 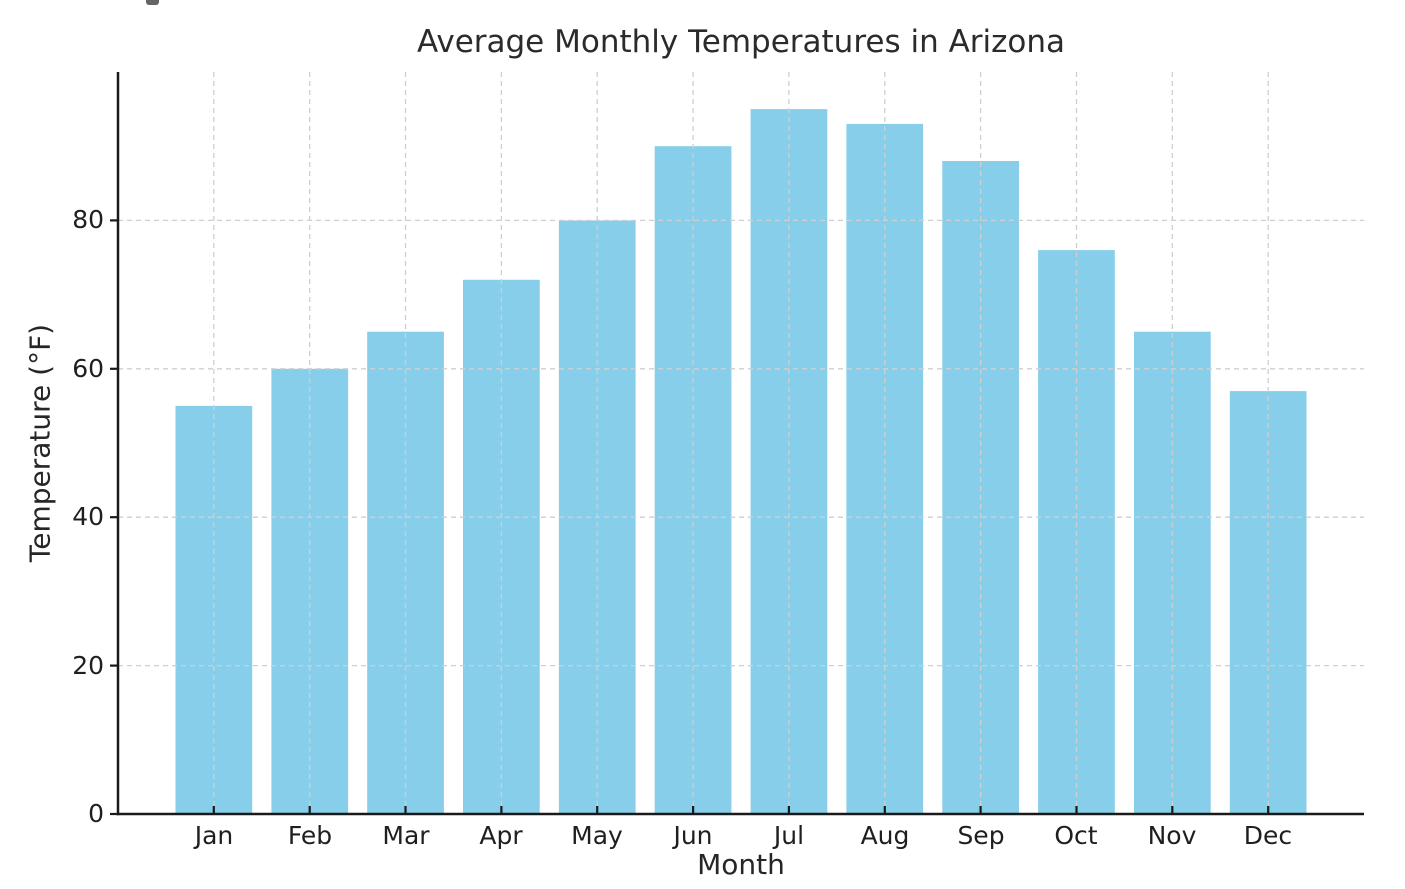 What do you see at coordinates (88, 219) in the screenshot?
I see `y-tick-label-80: 80` at bounding box center [88, 219].